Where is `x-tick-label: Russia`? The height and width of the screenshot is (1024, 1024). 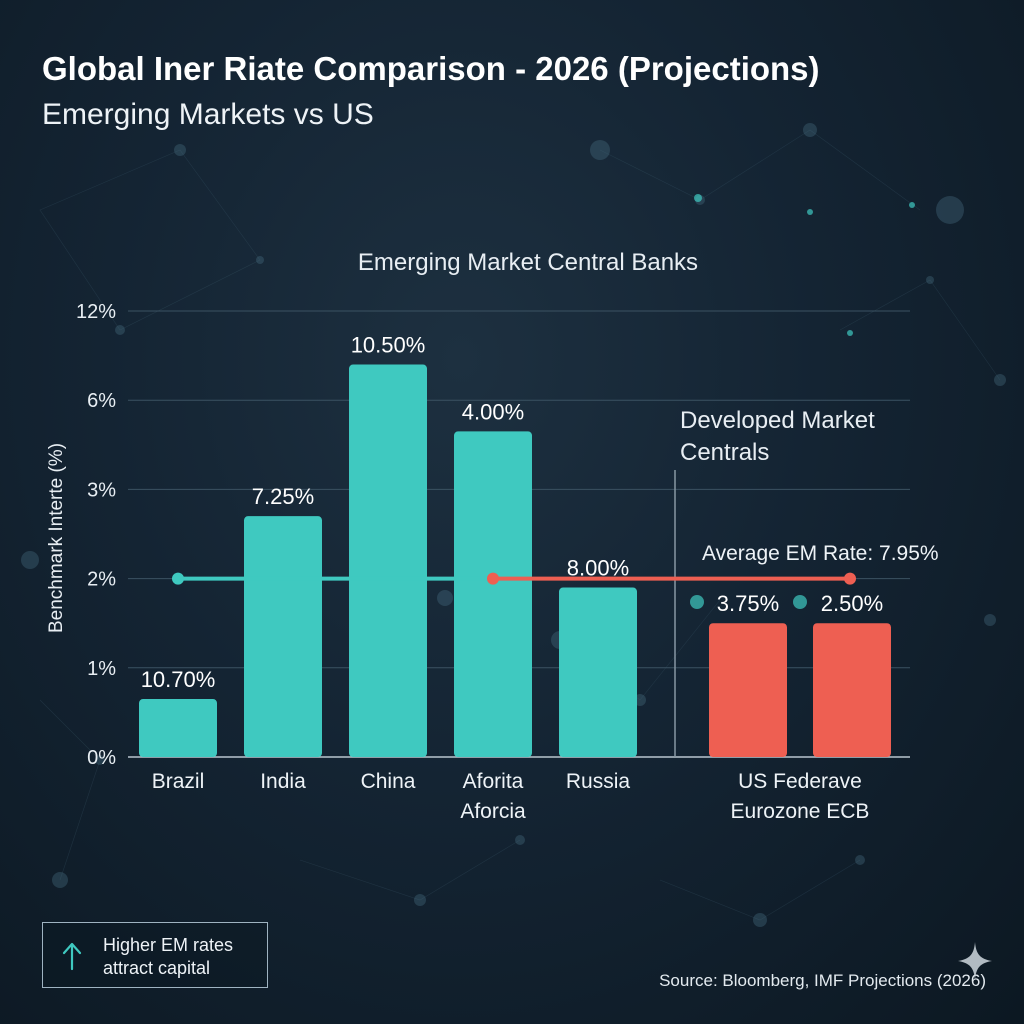 x-tick-label: Russia is located at coordinates (598, 781).